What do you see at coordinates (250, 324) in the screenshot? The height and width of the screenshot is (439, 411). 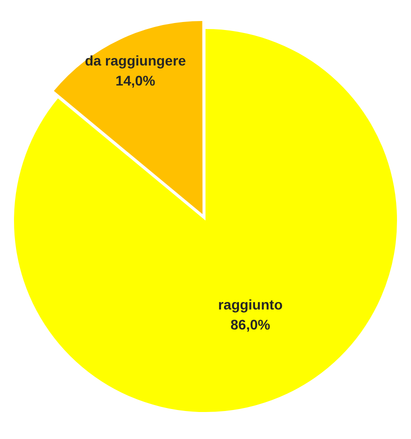 I see `data-label: 86,0%` at bounding box center [250, 324].